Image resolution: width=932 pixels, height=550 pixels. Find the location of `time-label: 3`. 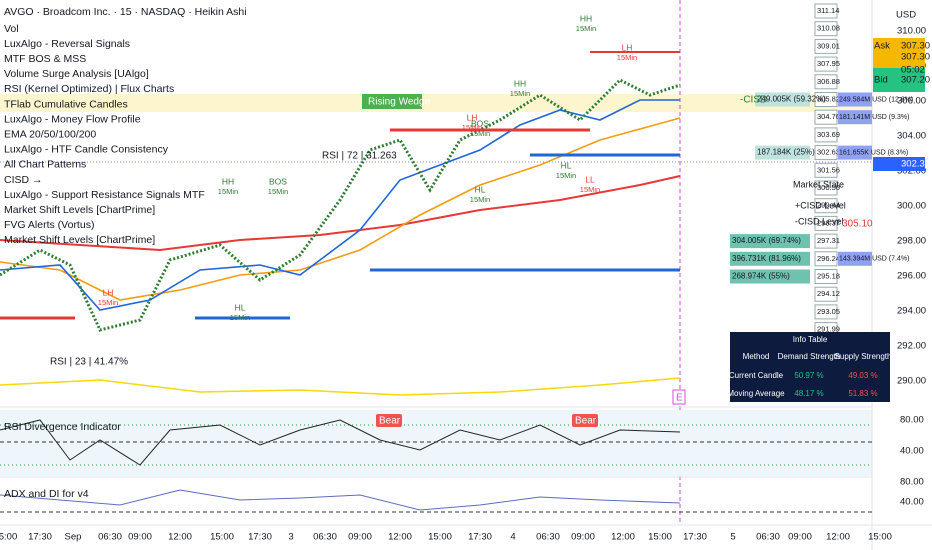

time-label: 3 is located at coordinates (290, 537).